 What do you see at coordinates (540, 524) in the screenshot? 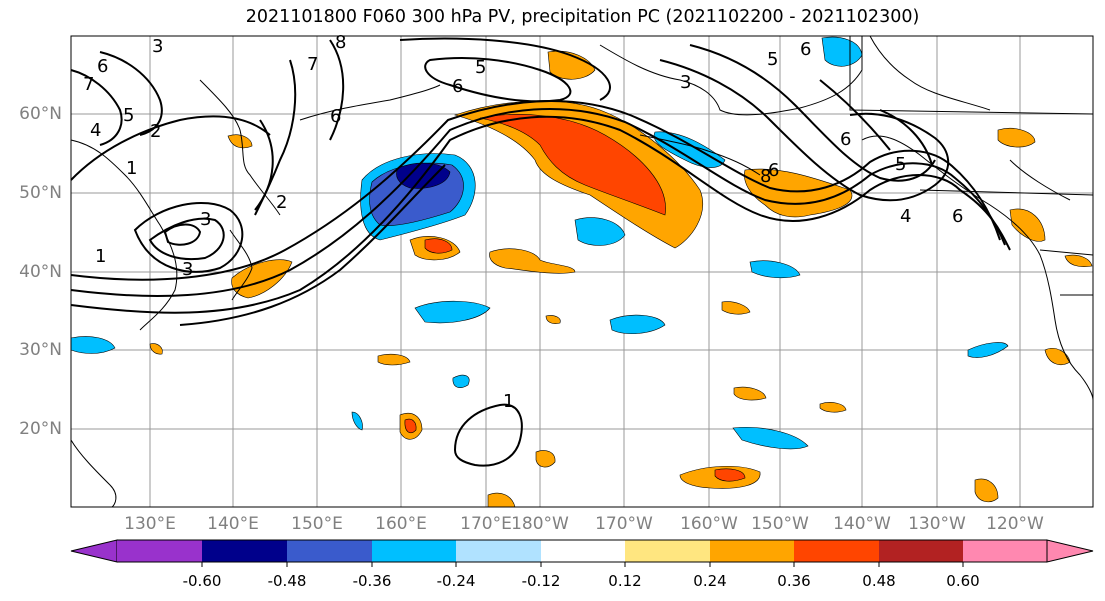
I see `lon-label: 180°W` at bounding box center [540, 524].